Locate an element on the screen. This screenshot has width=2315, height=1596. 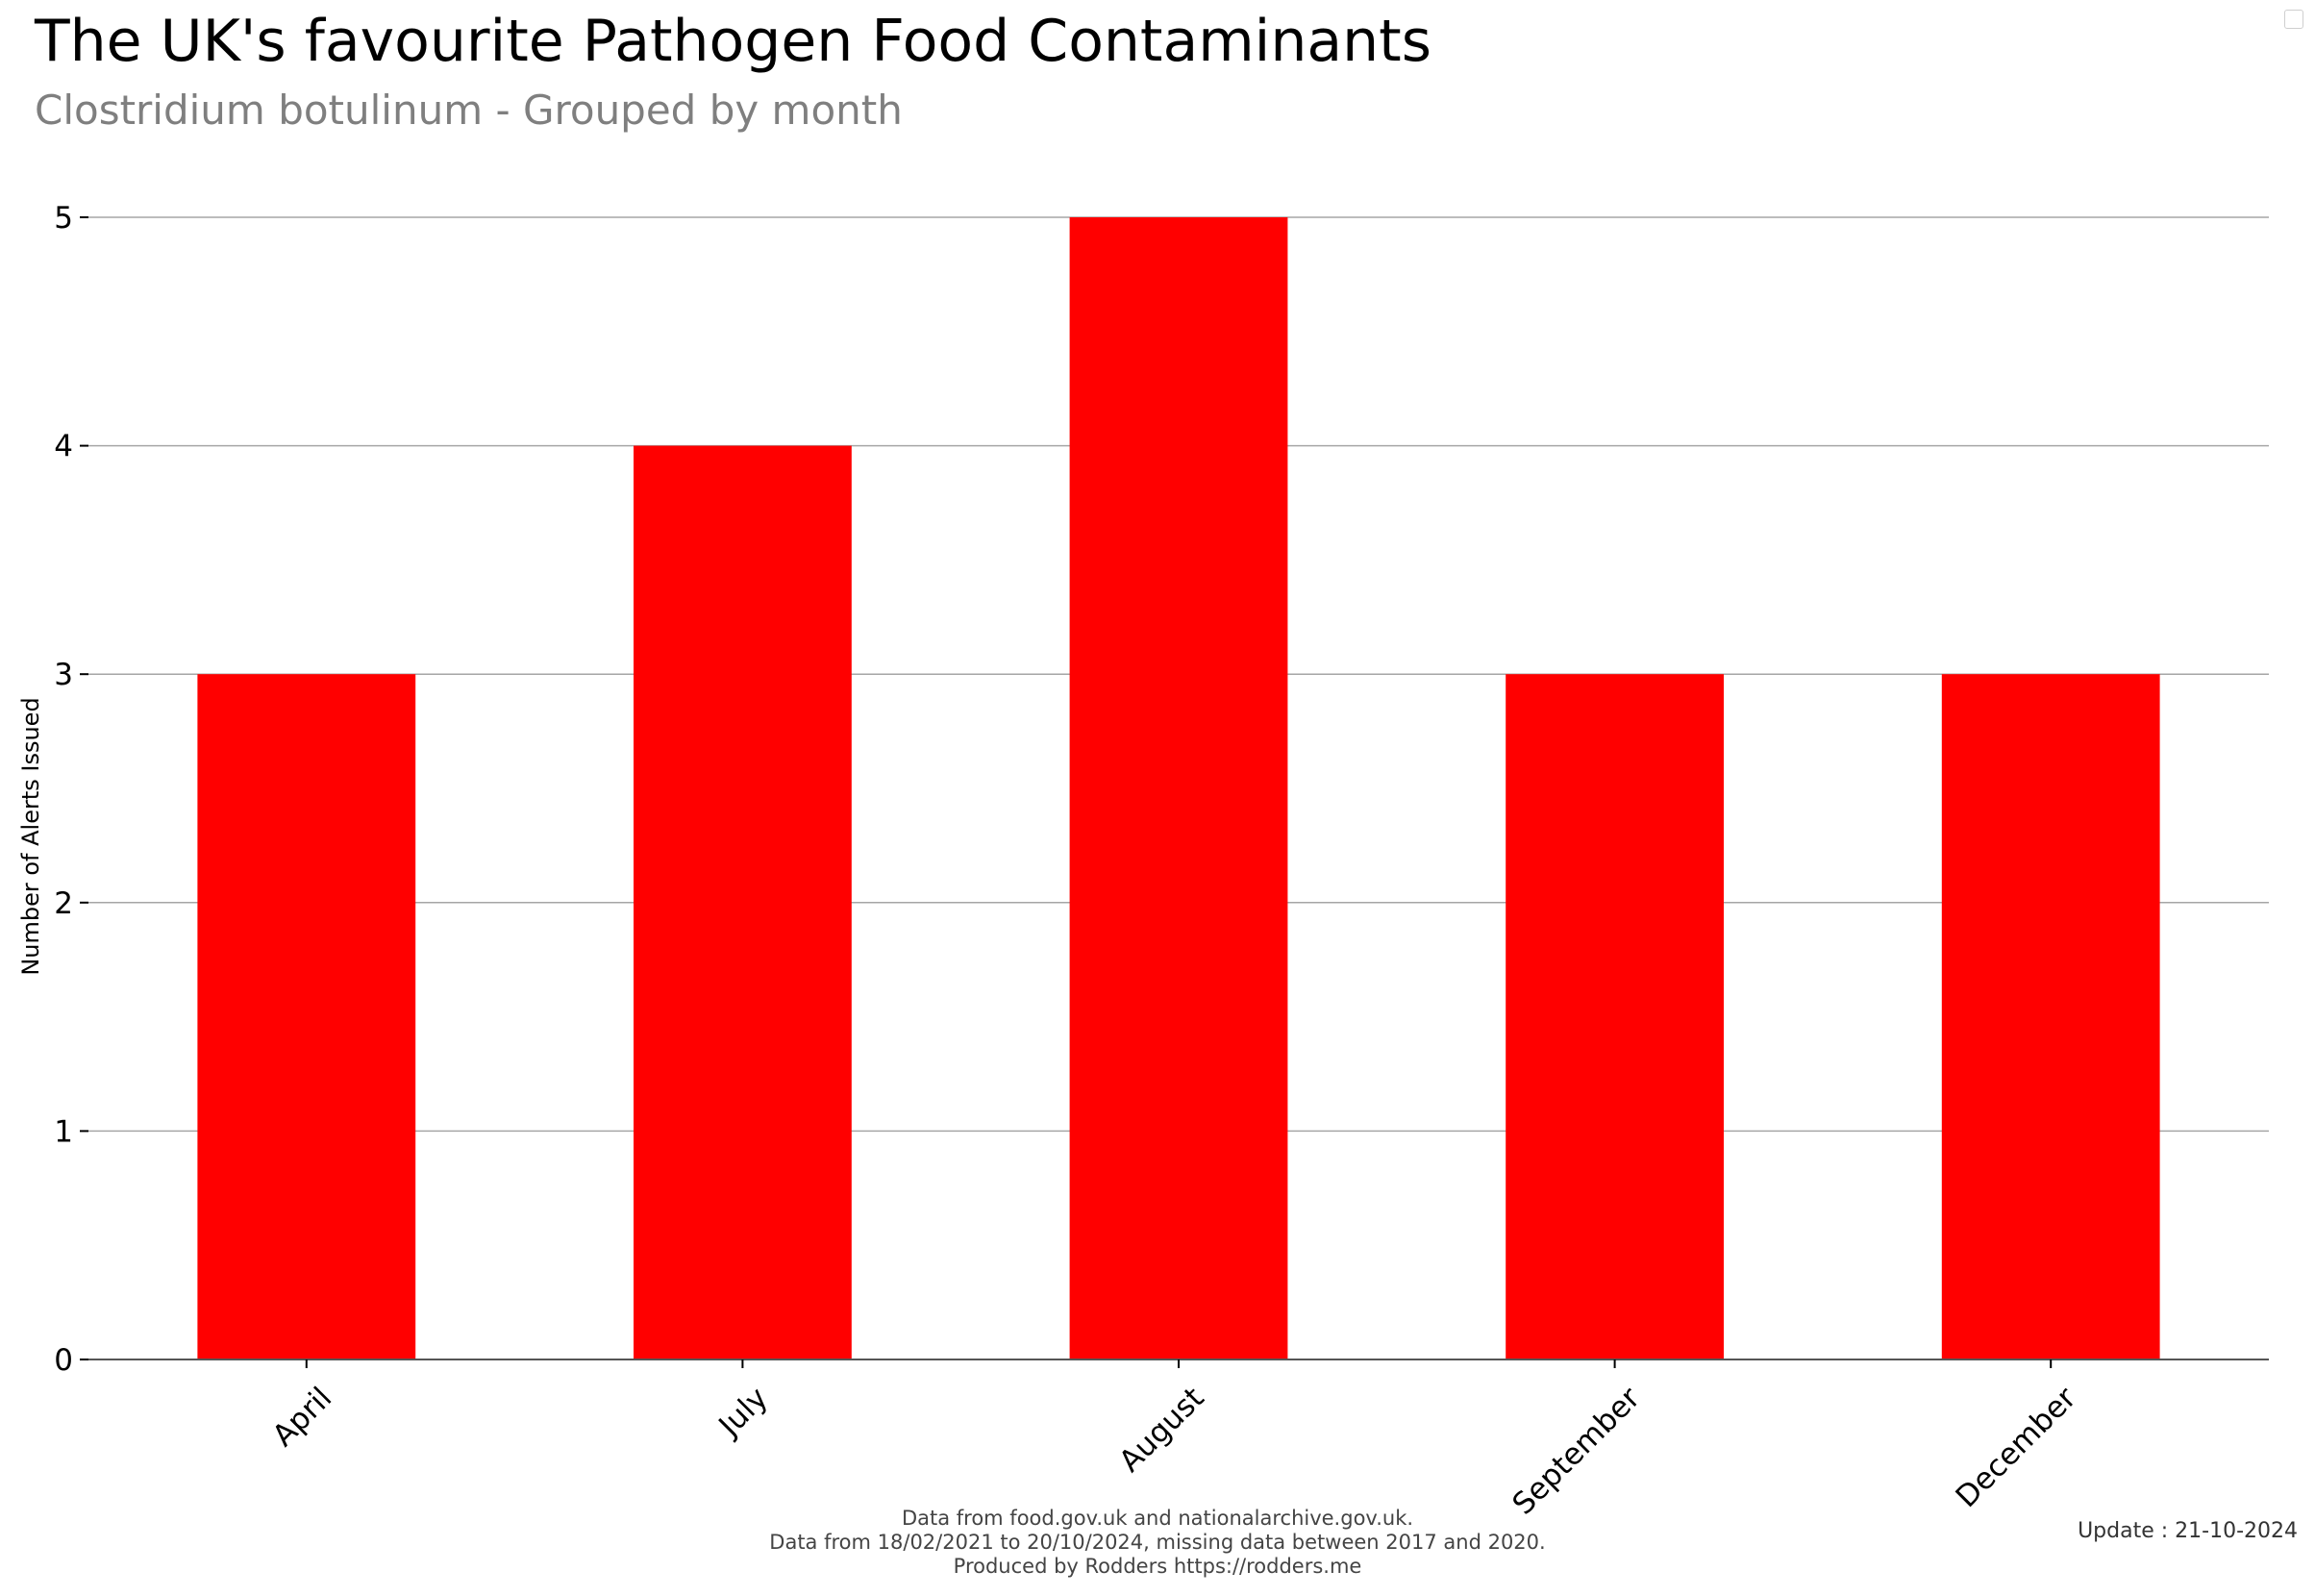
legend-toggle-checkbox is located at coordinates (2293, 19).